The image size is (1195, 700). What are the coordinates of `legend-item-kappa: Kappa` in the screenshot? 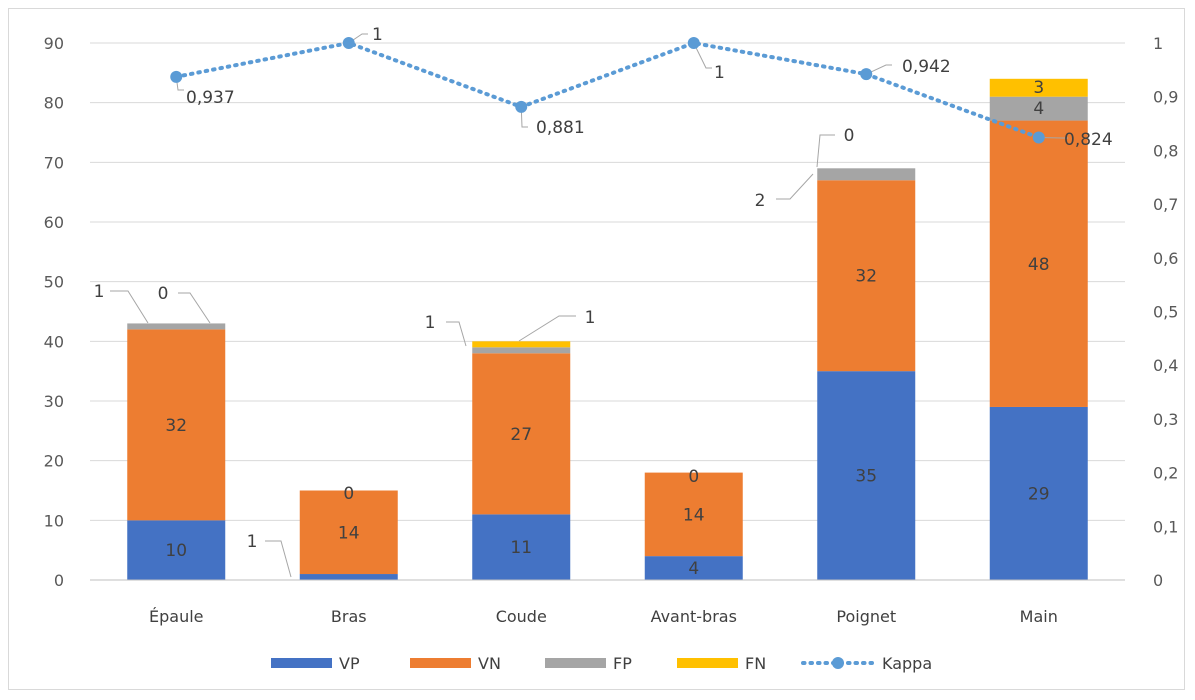 It's located at (866, 663).